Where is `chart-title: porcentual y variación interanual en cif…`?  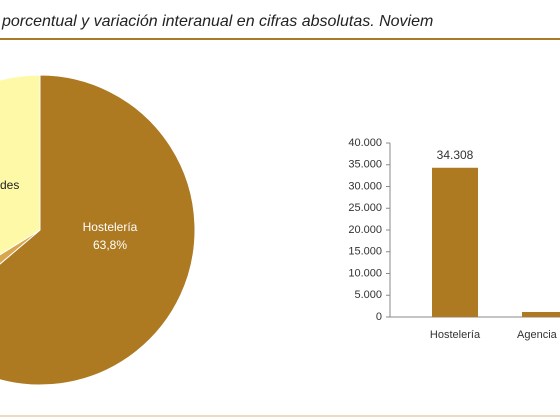
chart-title: porcentual y variación interanual en cif… is located at coordinates (217, 21).